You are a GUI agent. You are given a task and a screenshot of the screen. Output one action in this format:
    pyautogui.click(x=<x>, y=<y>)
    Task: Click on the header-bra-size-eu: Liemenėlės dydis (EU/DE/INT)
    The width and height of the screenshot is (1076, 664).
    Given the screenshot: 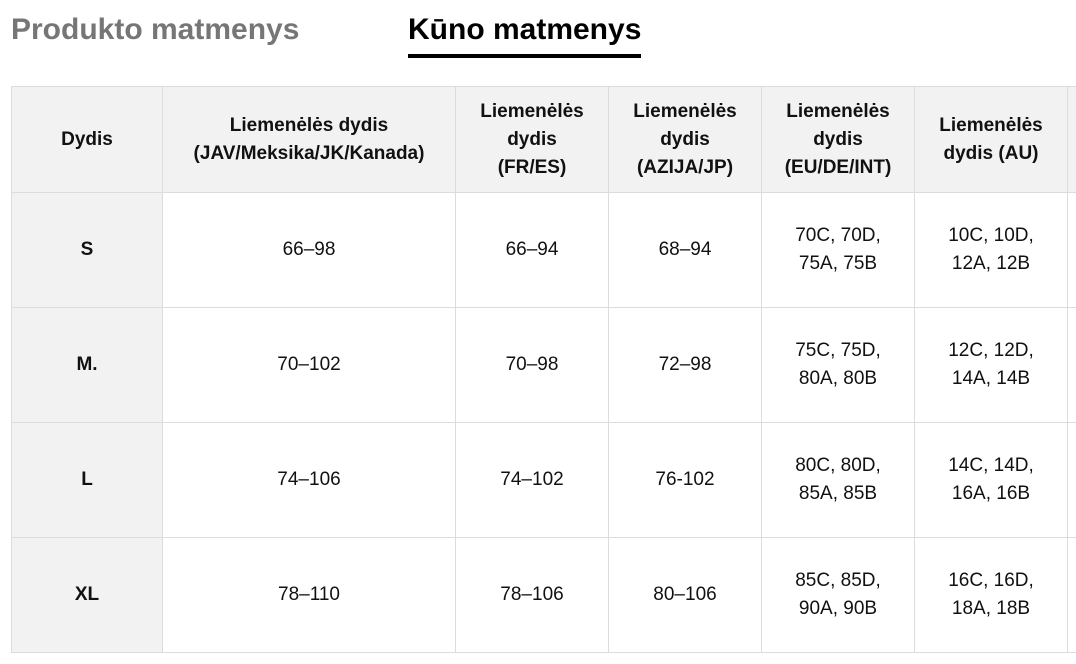 What is the action you would take?
    pyautogui.click(x=838, y=139)
    